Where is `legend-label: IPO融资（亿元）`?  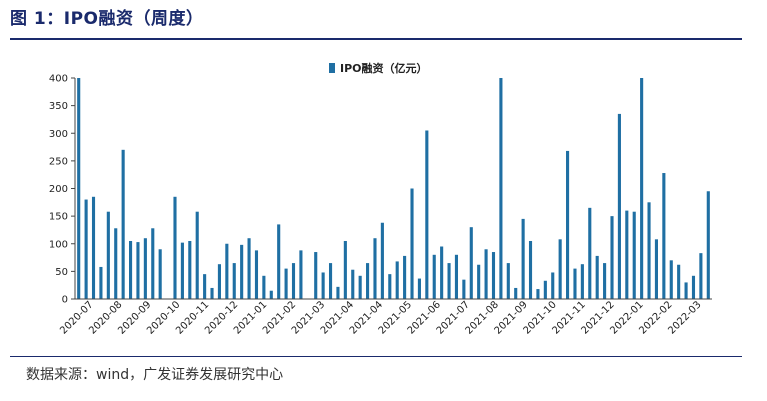
legend-label: IPO融资（亿元） is located at coordinates (384, 68).